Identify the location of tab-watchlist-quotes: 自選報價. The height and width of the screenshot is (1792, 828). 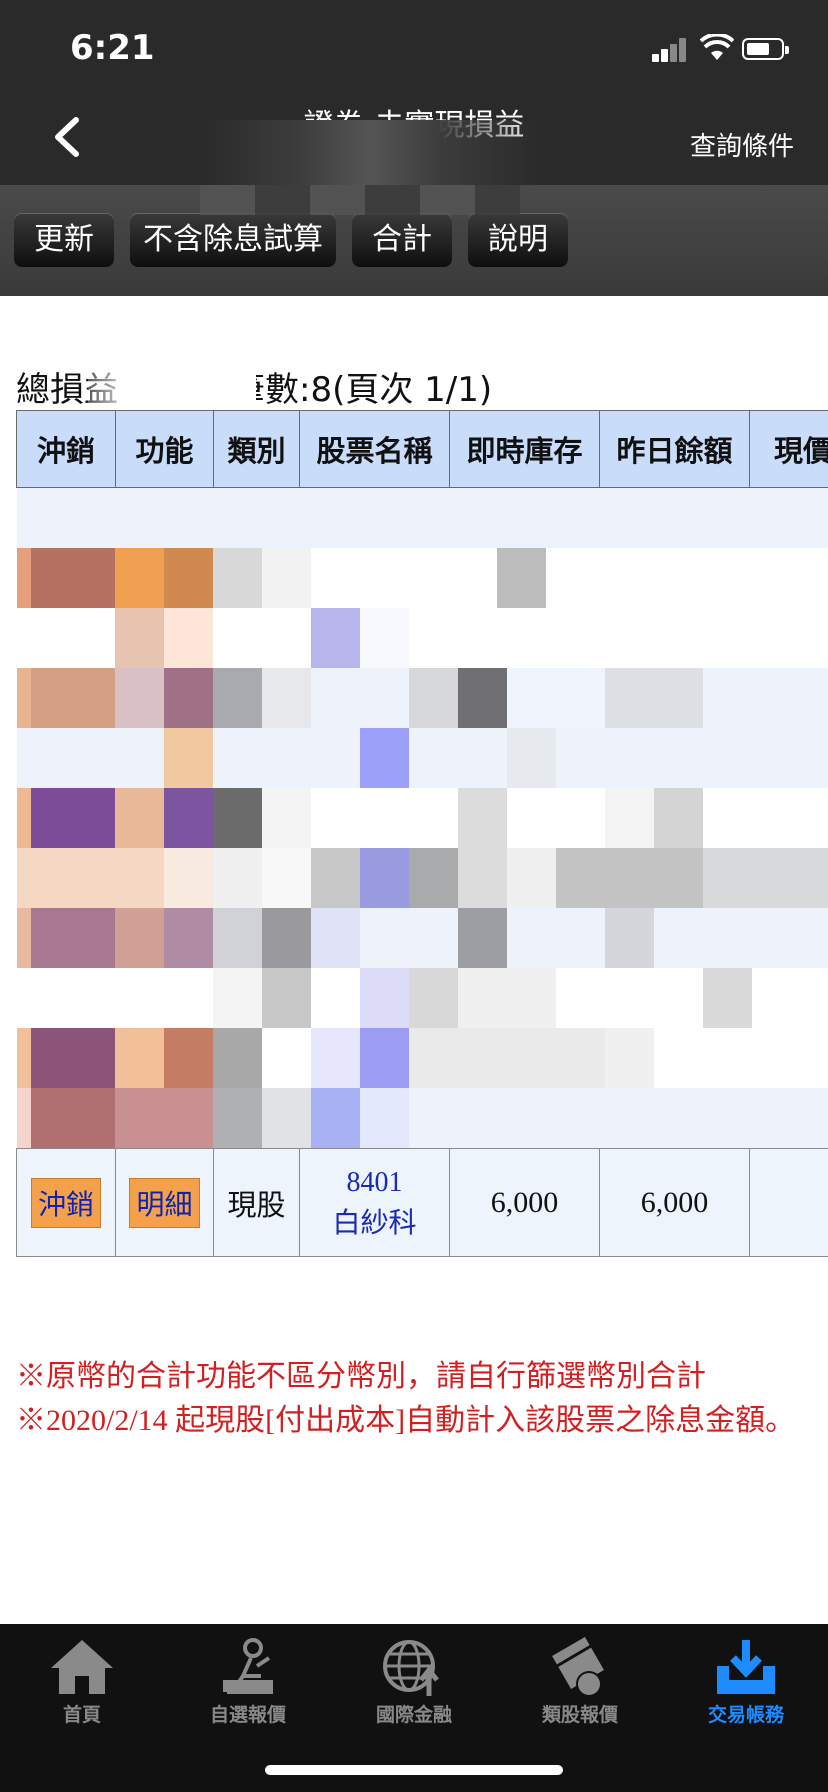
(248, 1686).